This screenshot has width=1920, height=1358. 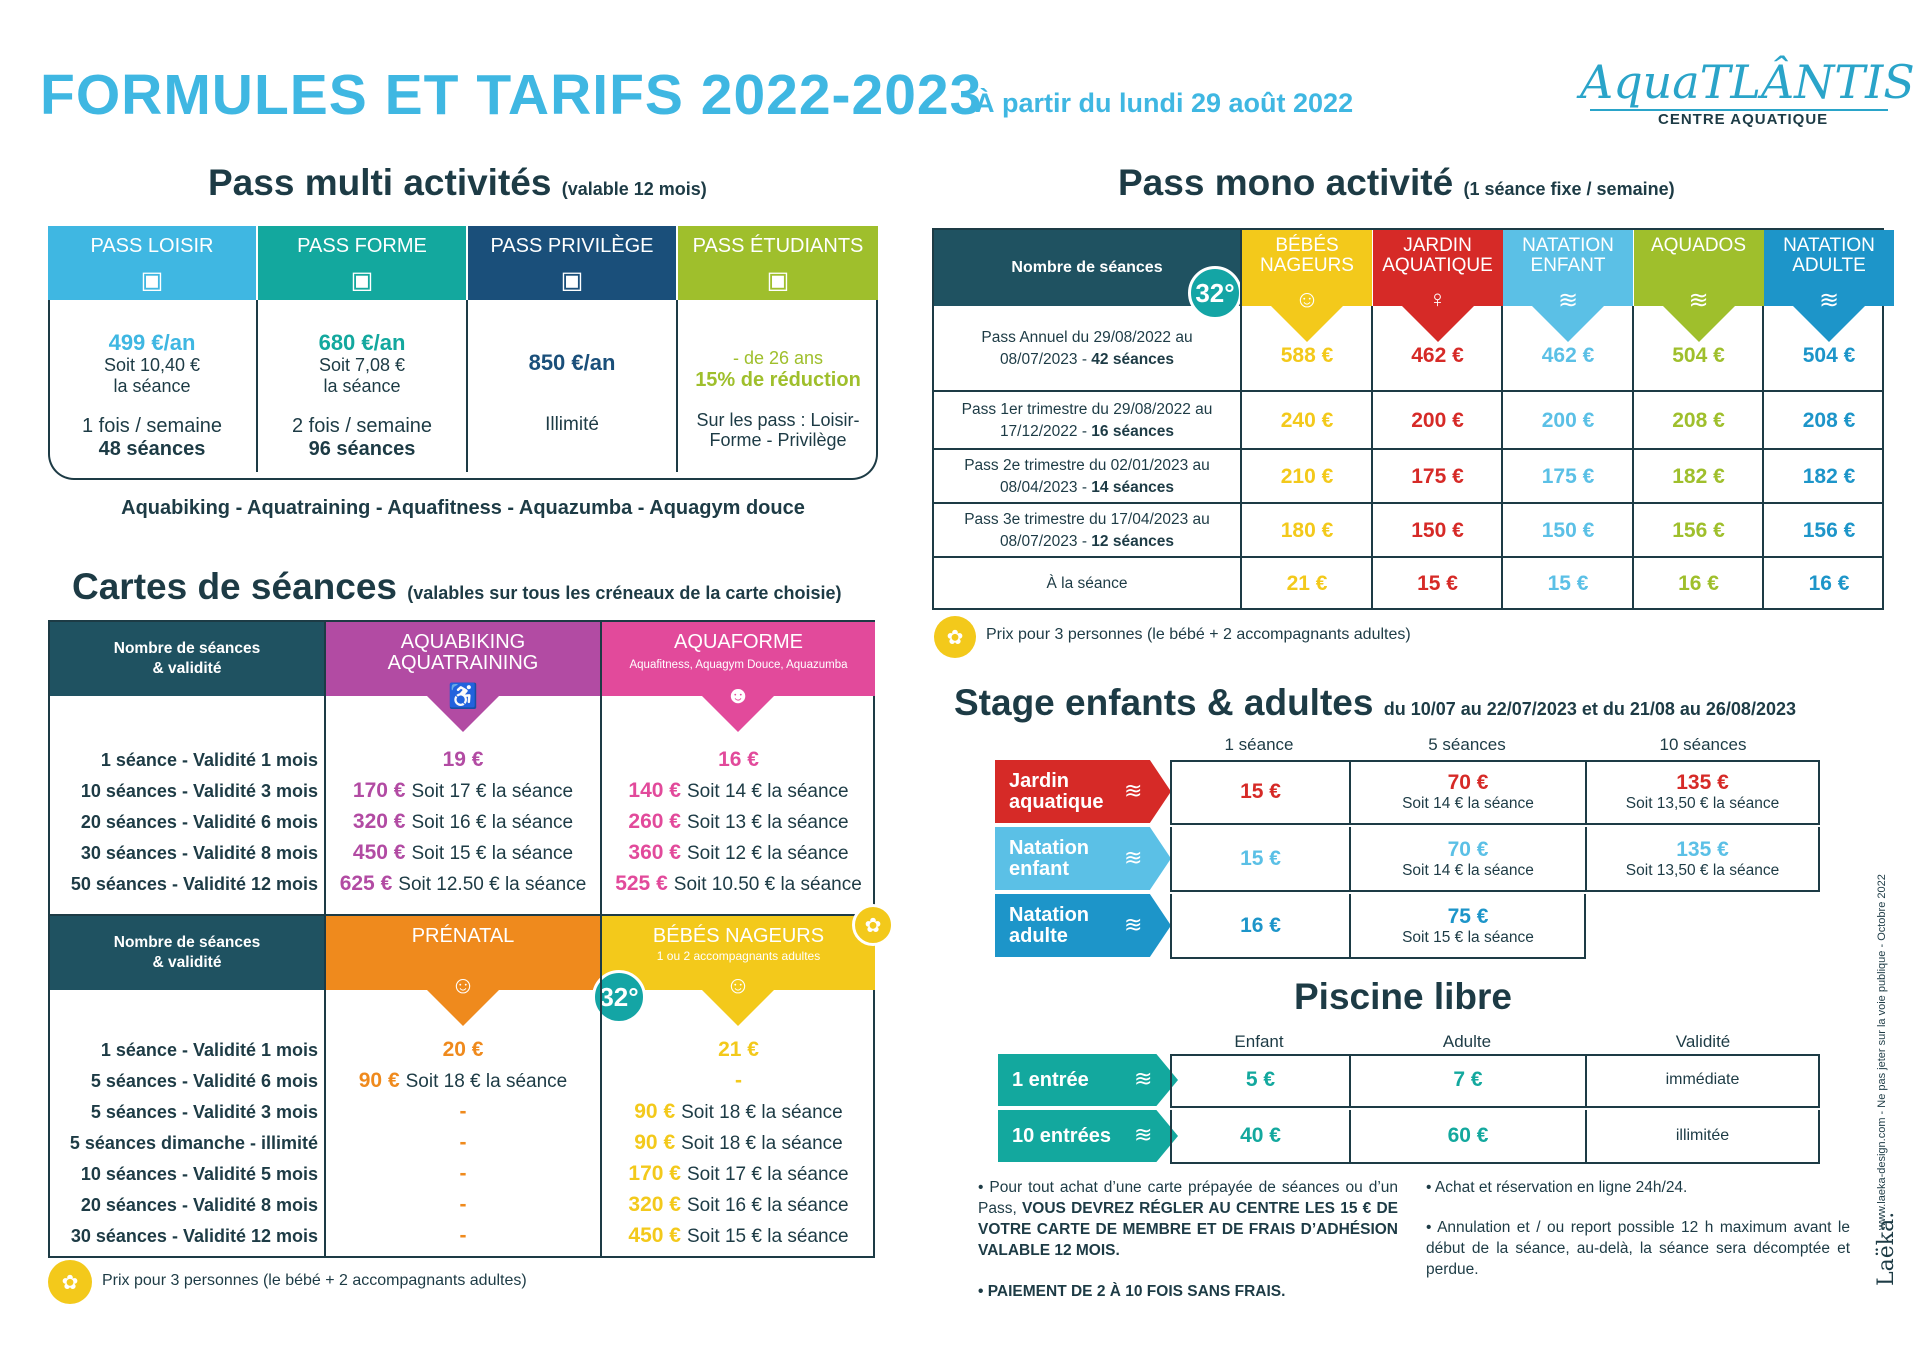 I want to click on pool-ladder-icon: ≋, so click(x=1143, y=1078).